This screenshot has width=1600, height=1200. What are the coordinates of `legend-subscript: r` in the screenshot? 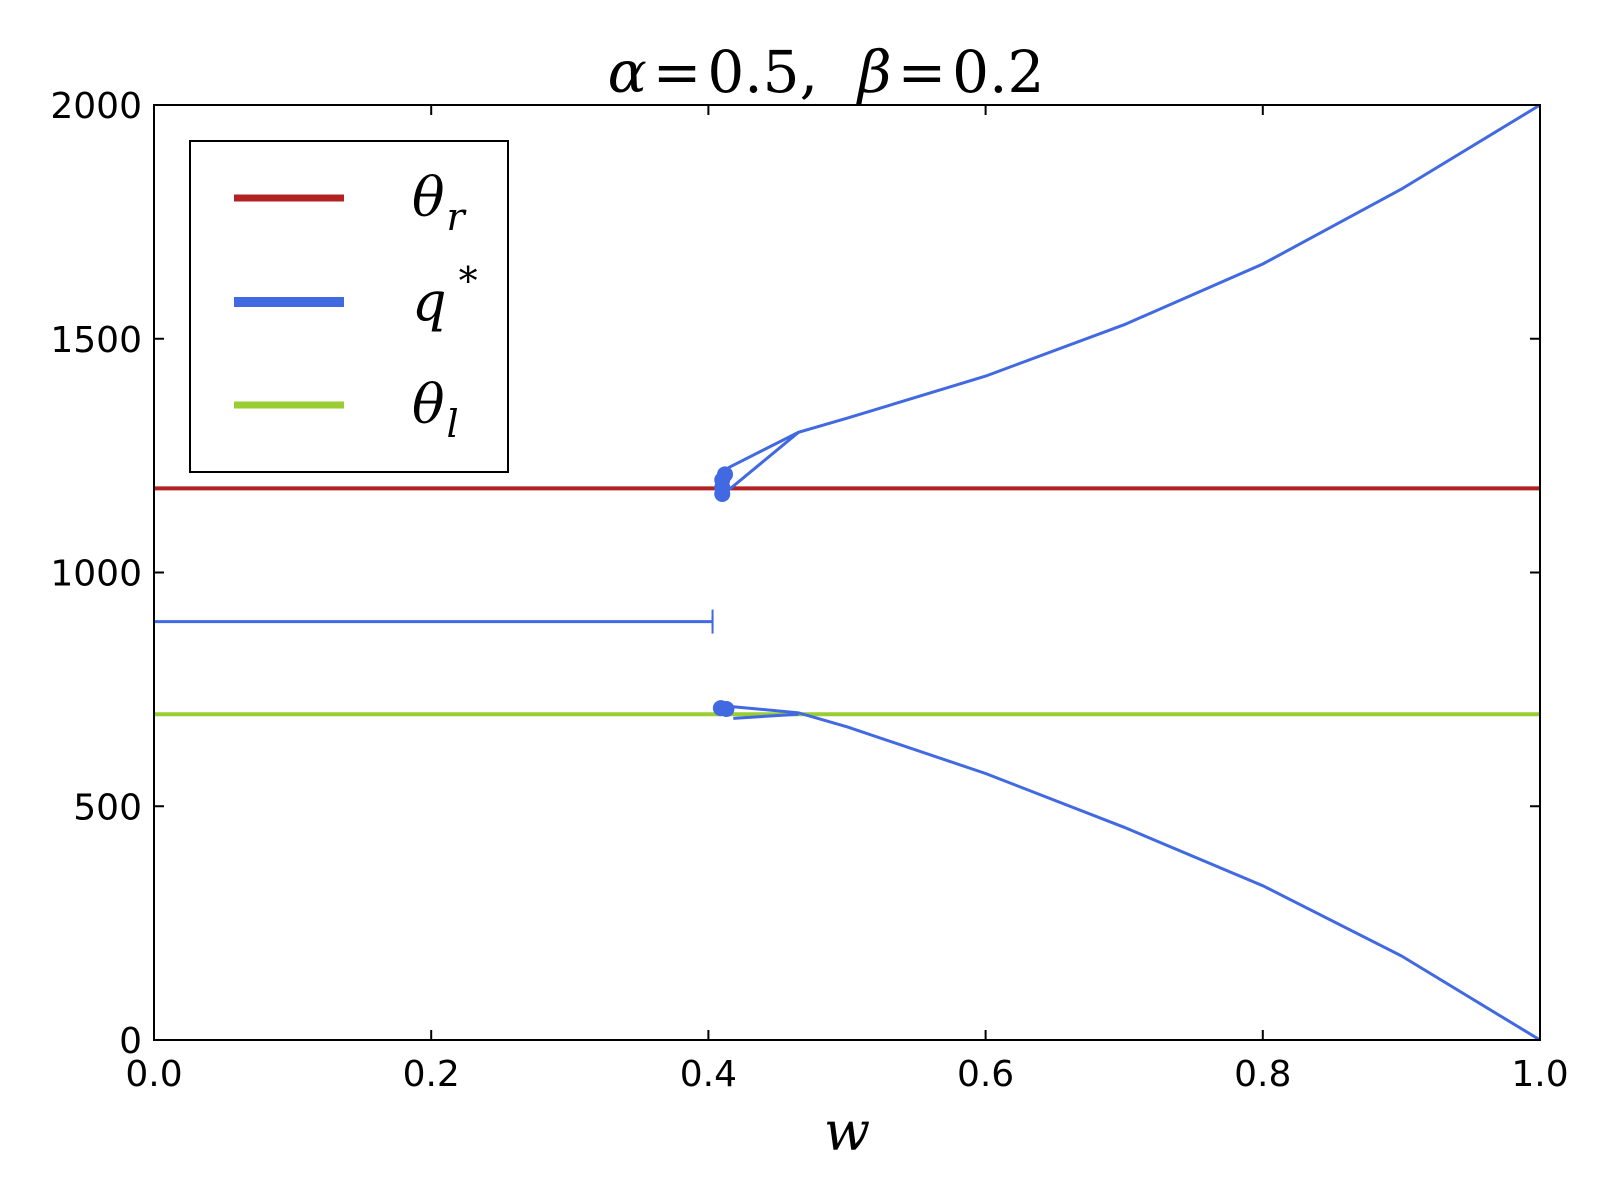 It's located at (457, 217).